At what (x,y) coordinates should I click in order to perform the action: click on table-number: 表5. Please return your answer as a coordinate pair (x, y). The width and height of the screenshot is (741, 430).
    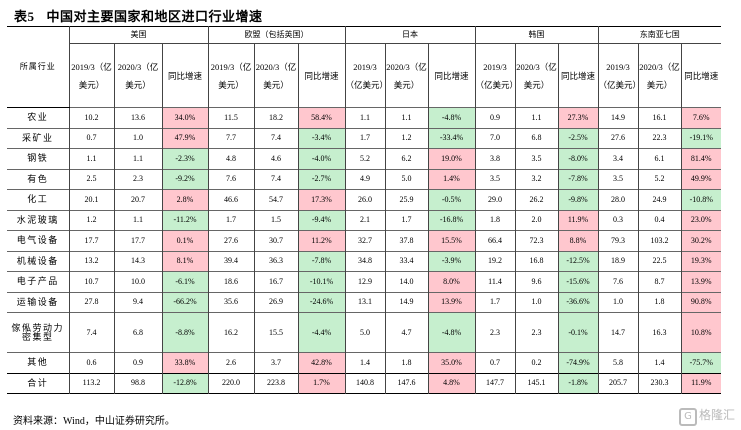
    Looking at the image, I should click on (24, 16).